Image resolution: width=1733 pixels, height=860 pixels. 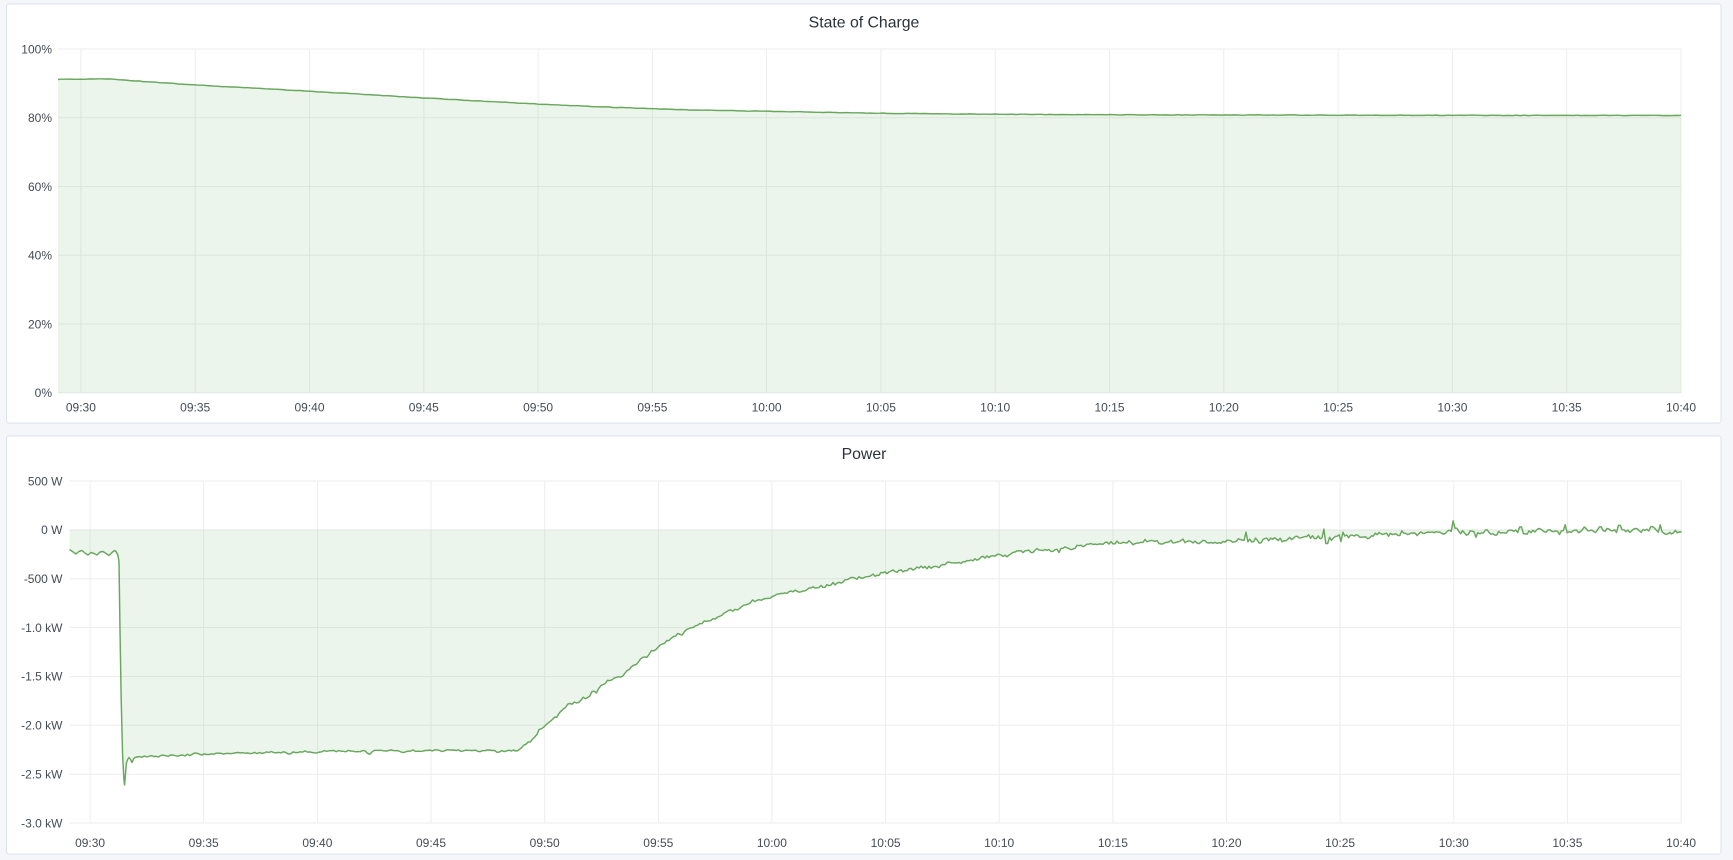 I want to click on svg-text: 80%, so click(x=40, y=118).